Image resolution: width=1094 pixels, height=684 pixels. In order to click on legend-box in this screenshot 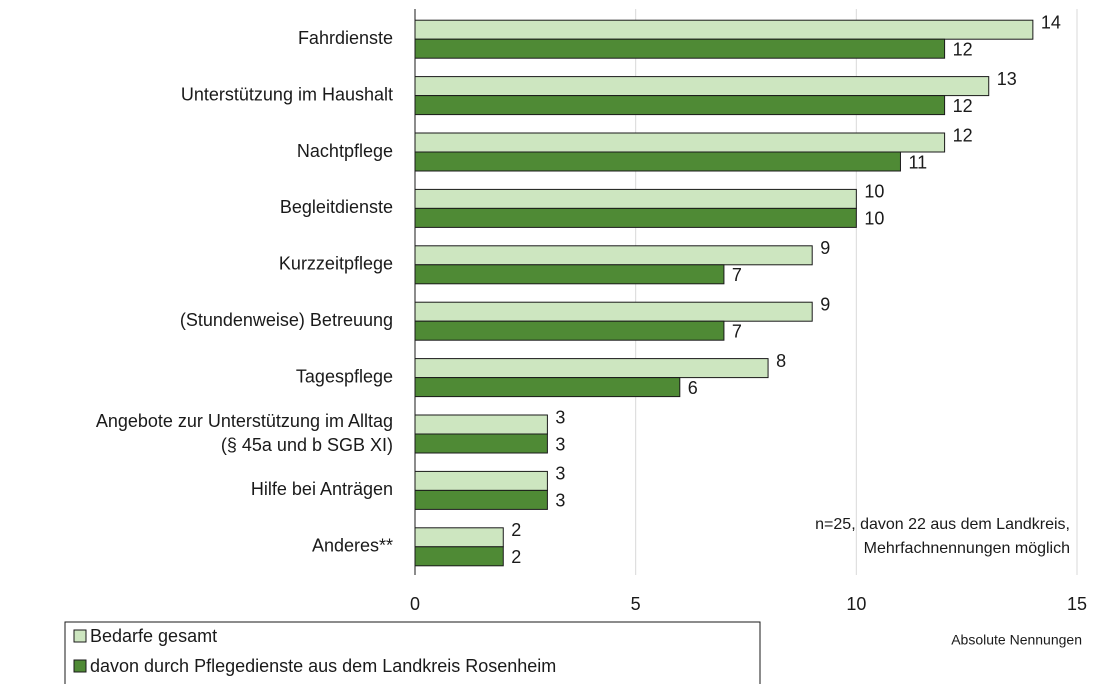, I will do `click(412, 652)`.